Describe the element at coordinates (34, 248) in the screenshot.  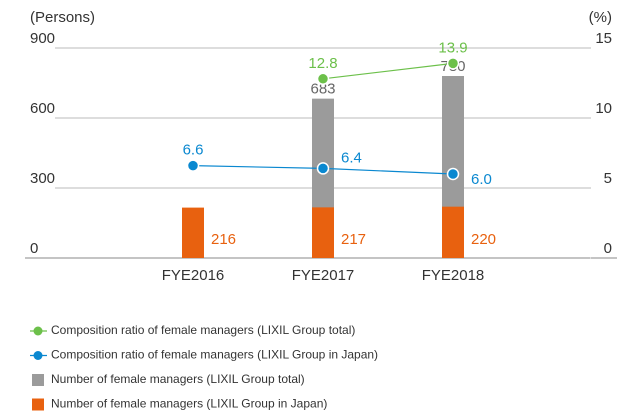
I see `y-tick-label: 0` at that location.